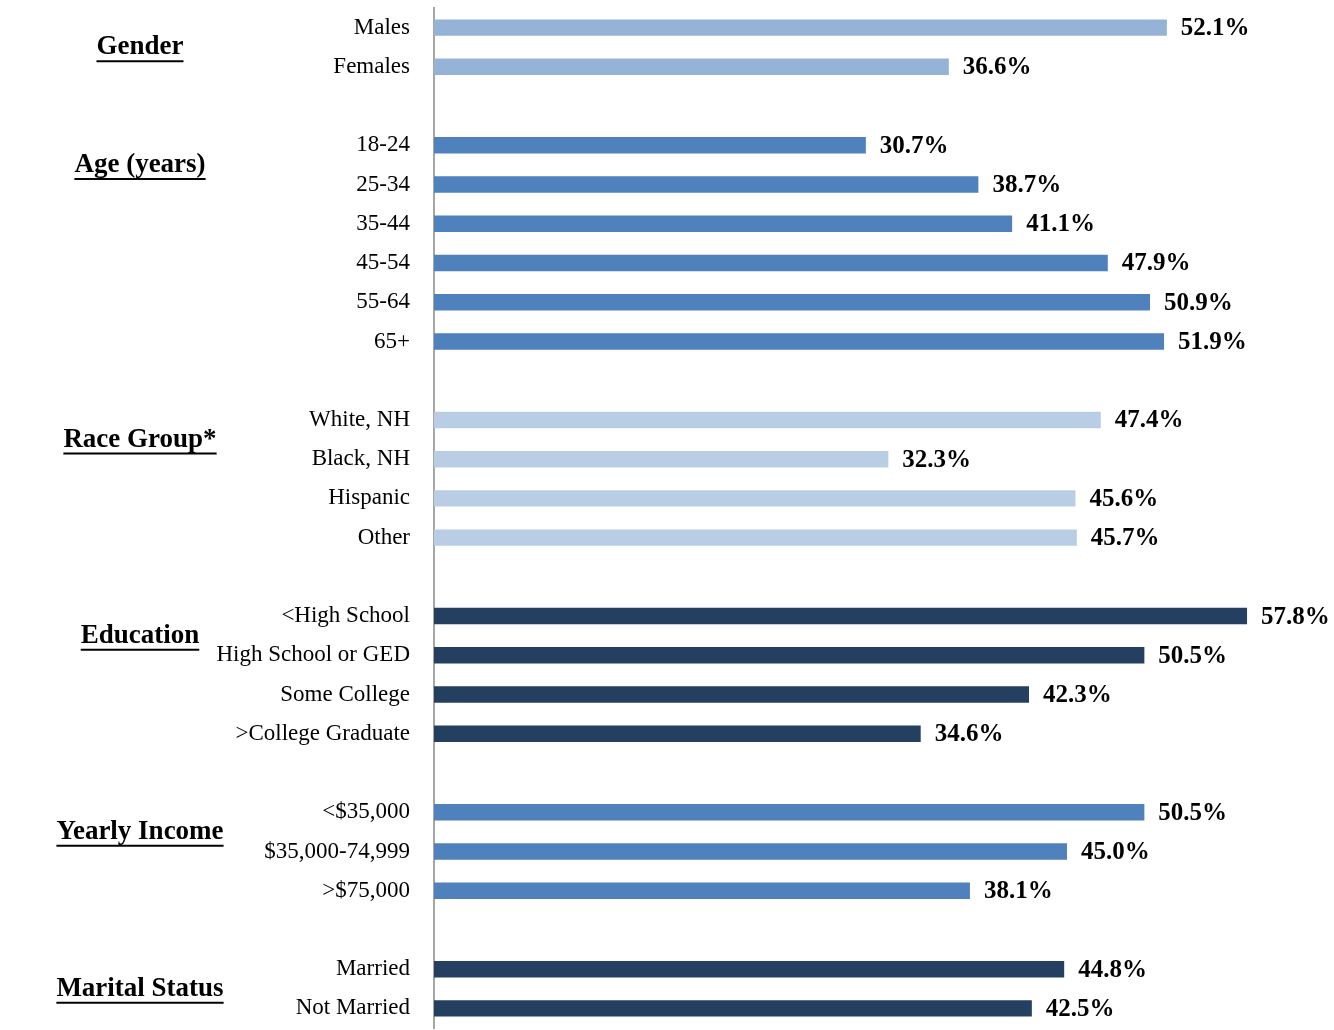  Describe the element at coordinates (366, 889) in the screenshot. I see `y-tick-label: >$75,000` at that location.